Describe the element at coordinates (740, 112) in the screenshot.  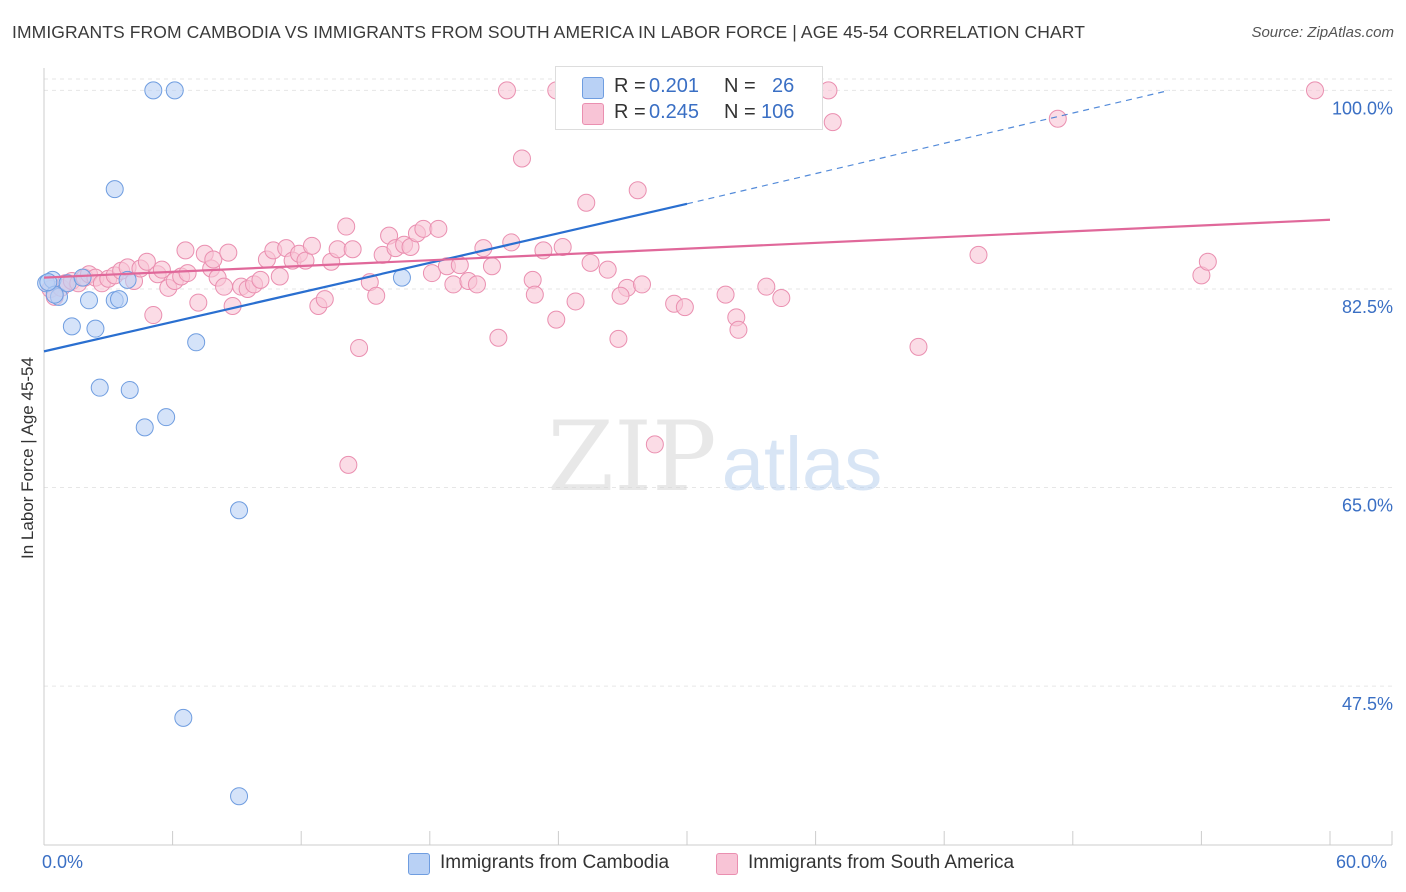
I see `south-america-n-label: N =` at that location.